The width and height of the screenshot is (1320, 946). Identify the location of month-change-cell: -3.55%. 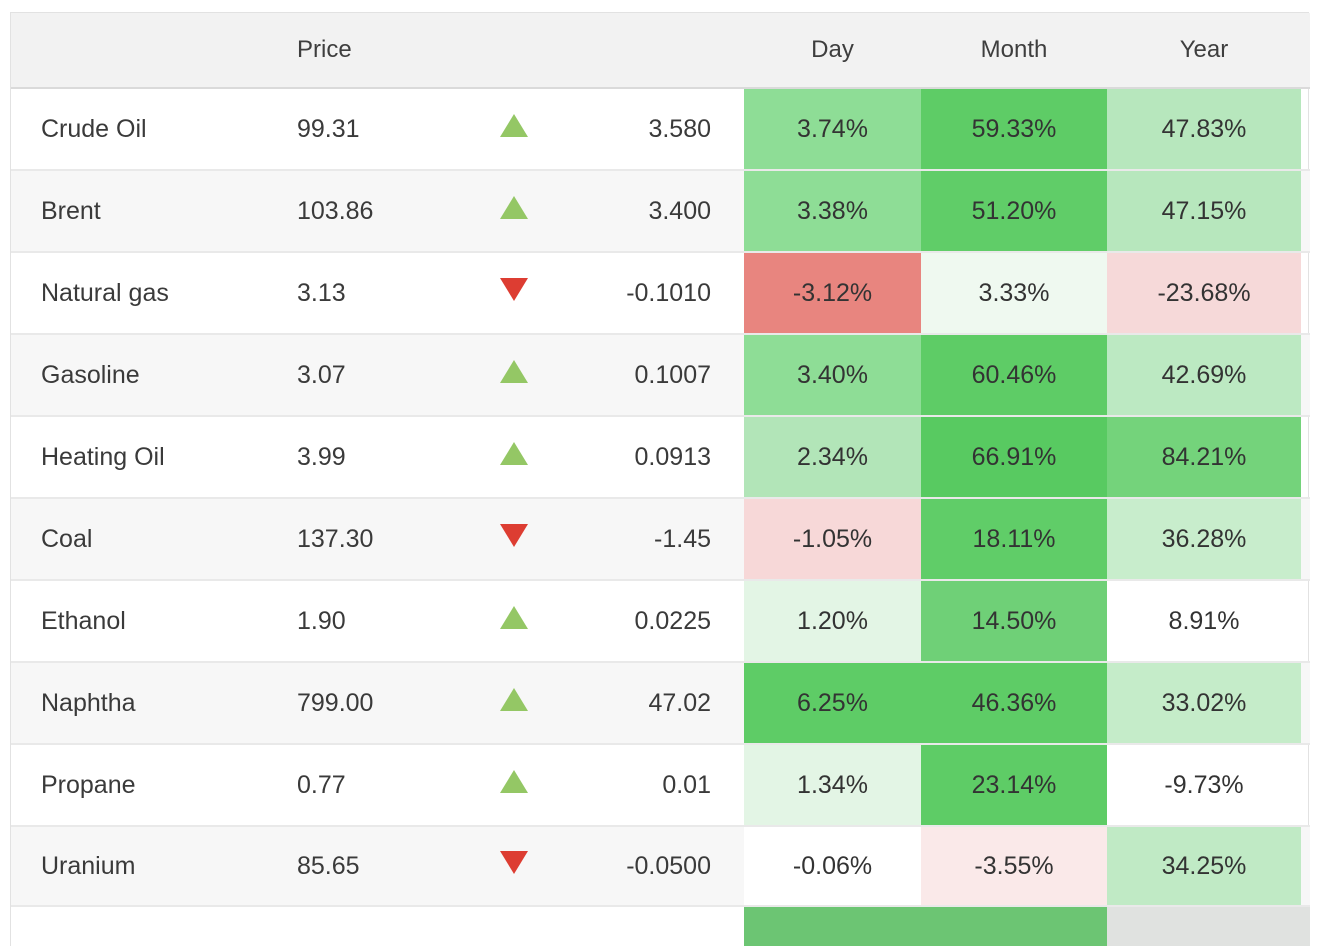
(1014, 865).